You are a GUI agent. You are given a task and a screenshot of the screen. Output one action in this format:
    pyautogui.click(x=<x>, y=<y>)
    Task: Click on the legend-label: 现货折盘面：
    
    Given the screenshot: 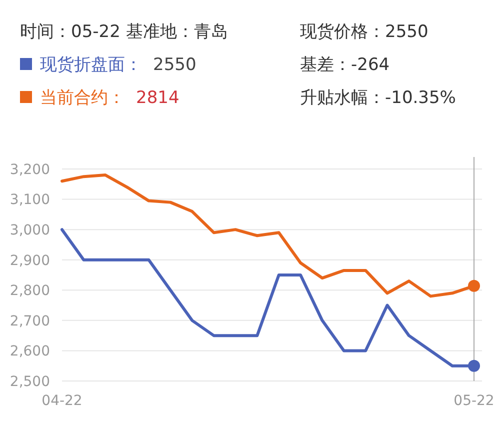 What is the action you would take?
    pyautogui.click(x=91, y=65)
    